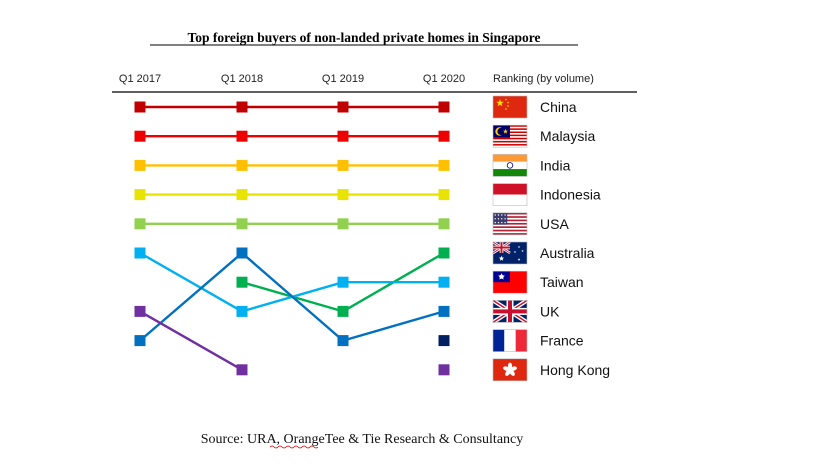  I want to click on series-hong-kong, so click(292, 340).